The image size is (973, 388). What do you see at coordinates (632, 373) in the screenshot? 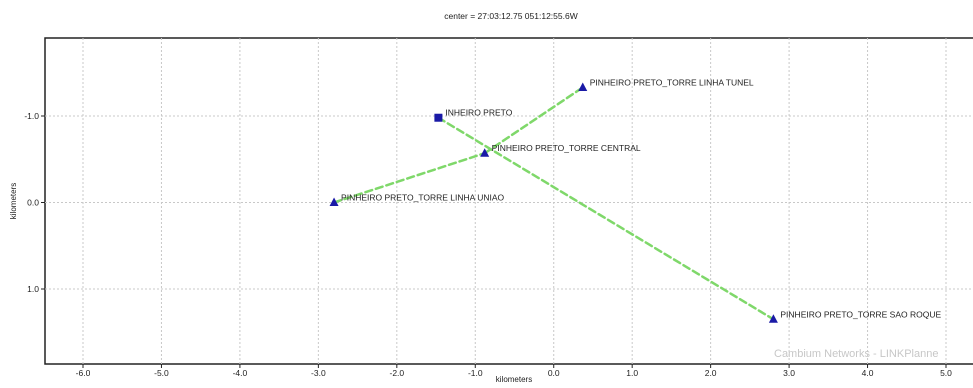
I see `x-tick-label: 1.0` at bounding box center [632, 373].